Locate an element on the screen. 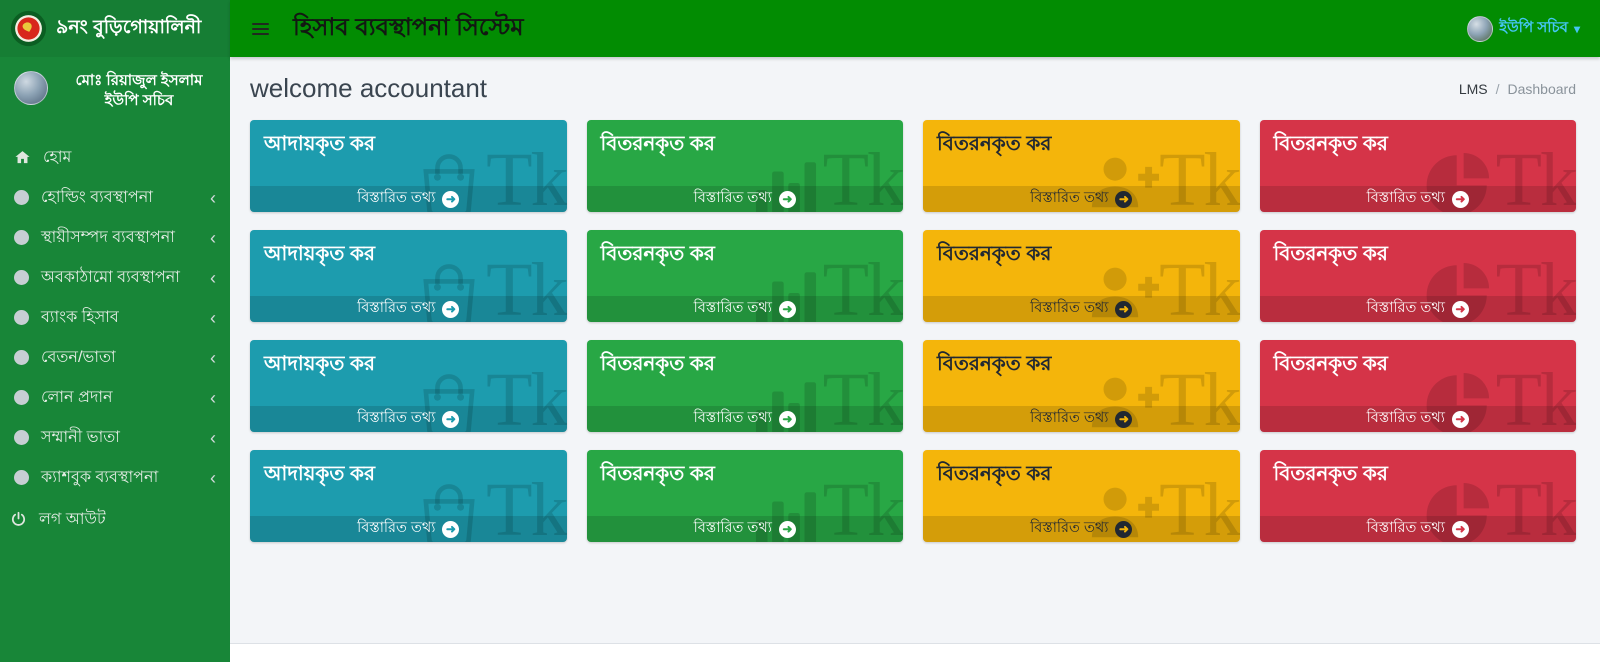 The height and width of the screenshot is (662, 1600). sidebar-item-infrastructure-management: অবকাঠামো ব্যবস্থাপনা ‹ is located at coordinates (115, 278).